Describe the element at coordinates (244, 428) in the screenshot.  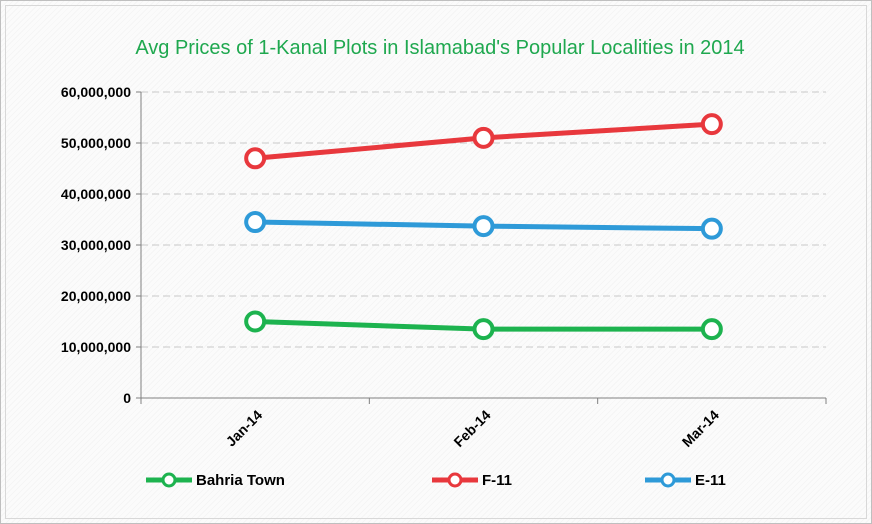
I see `x-tick-label: Jan-14` at that location.